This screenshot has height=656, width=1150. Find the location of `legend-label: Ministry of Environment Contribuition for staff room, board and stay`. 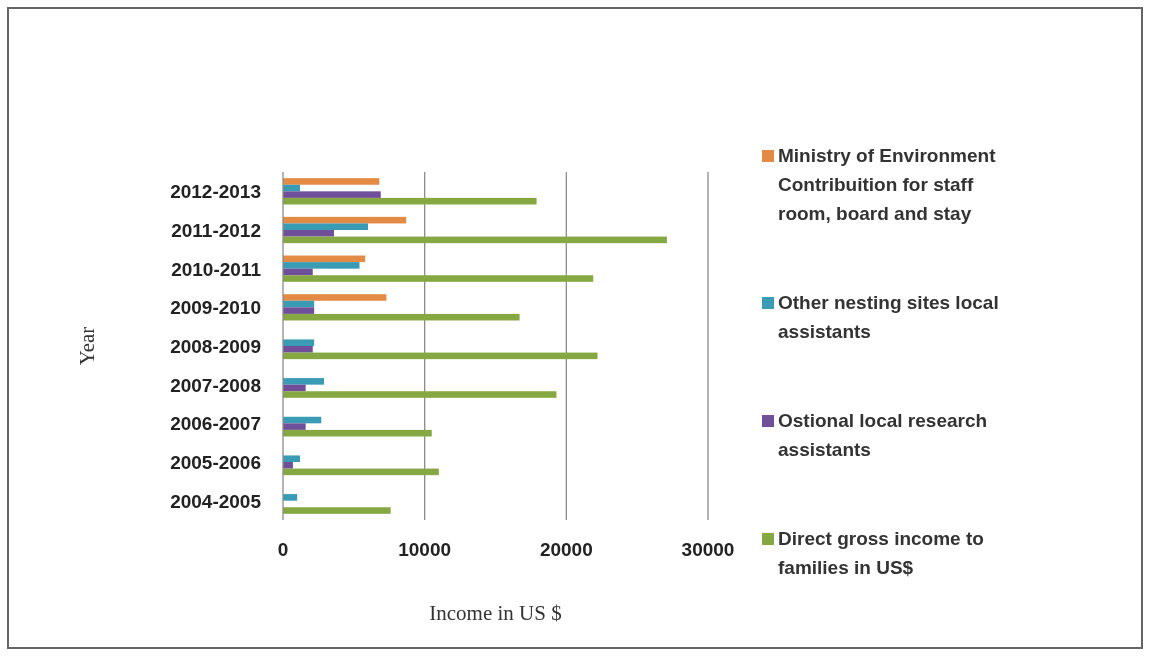

legend-label: Ministry of Environment Contribuition for staff room, board and stay is located at coordinates (887, 184).